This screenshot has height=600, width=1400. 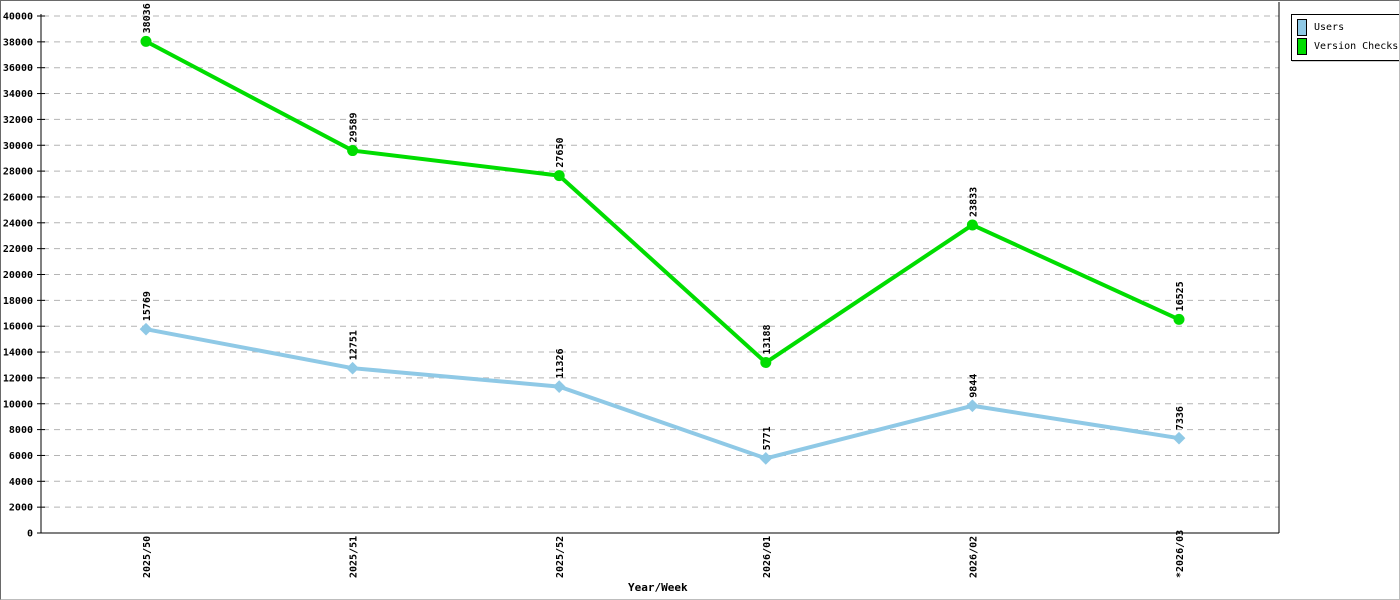 What do you see at coordinates (973, 202) in the screenshot?
I see `svg-text: 23833` at bounding box center [973, 202].